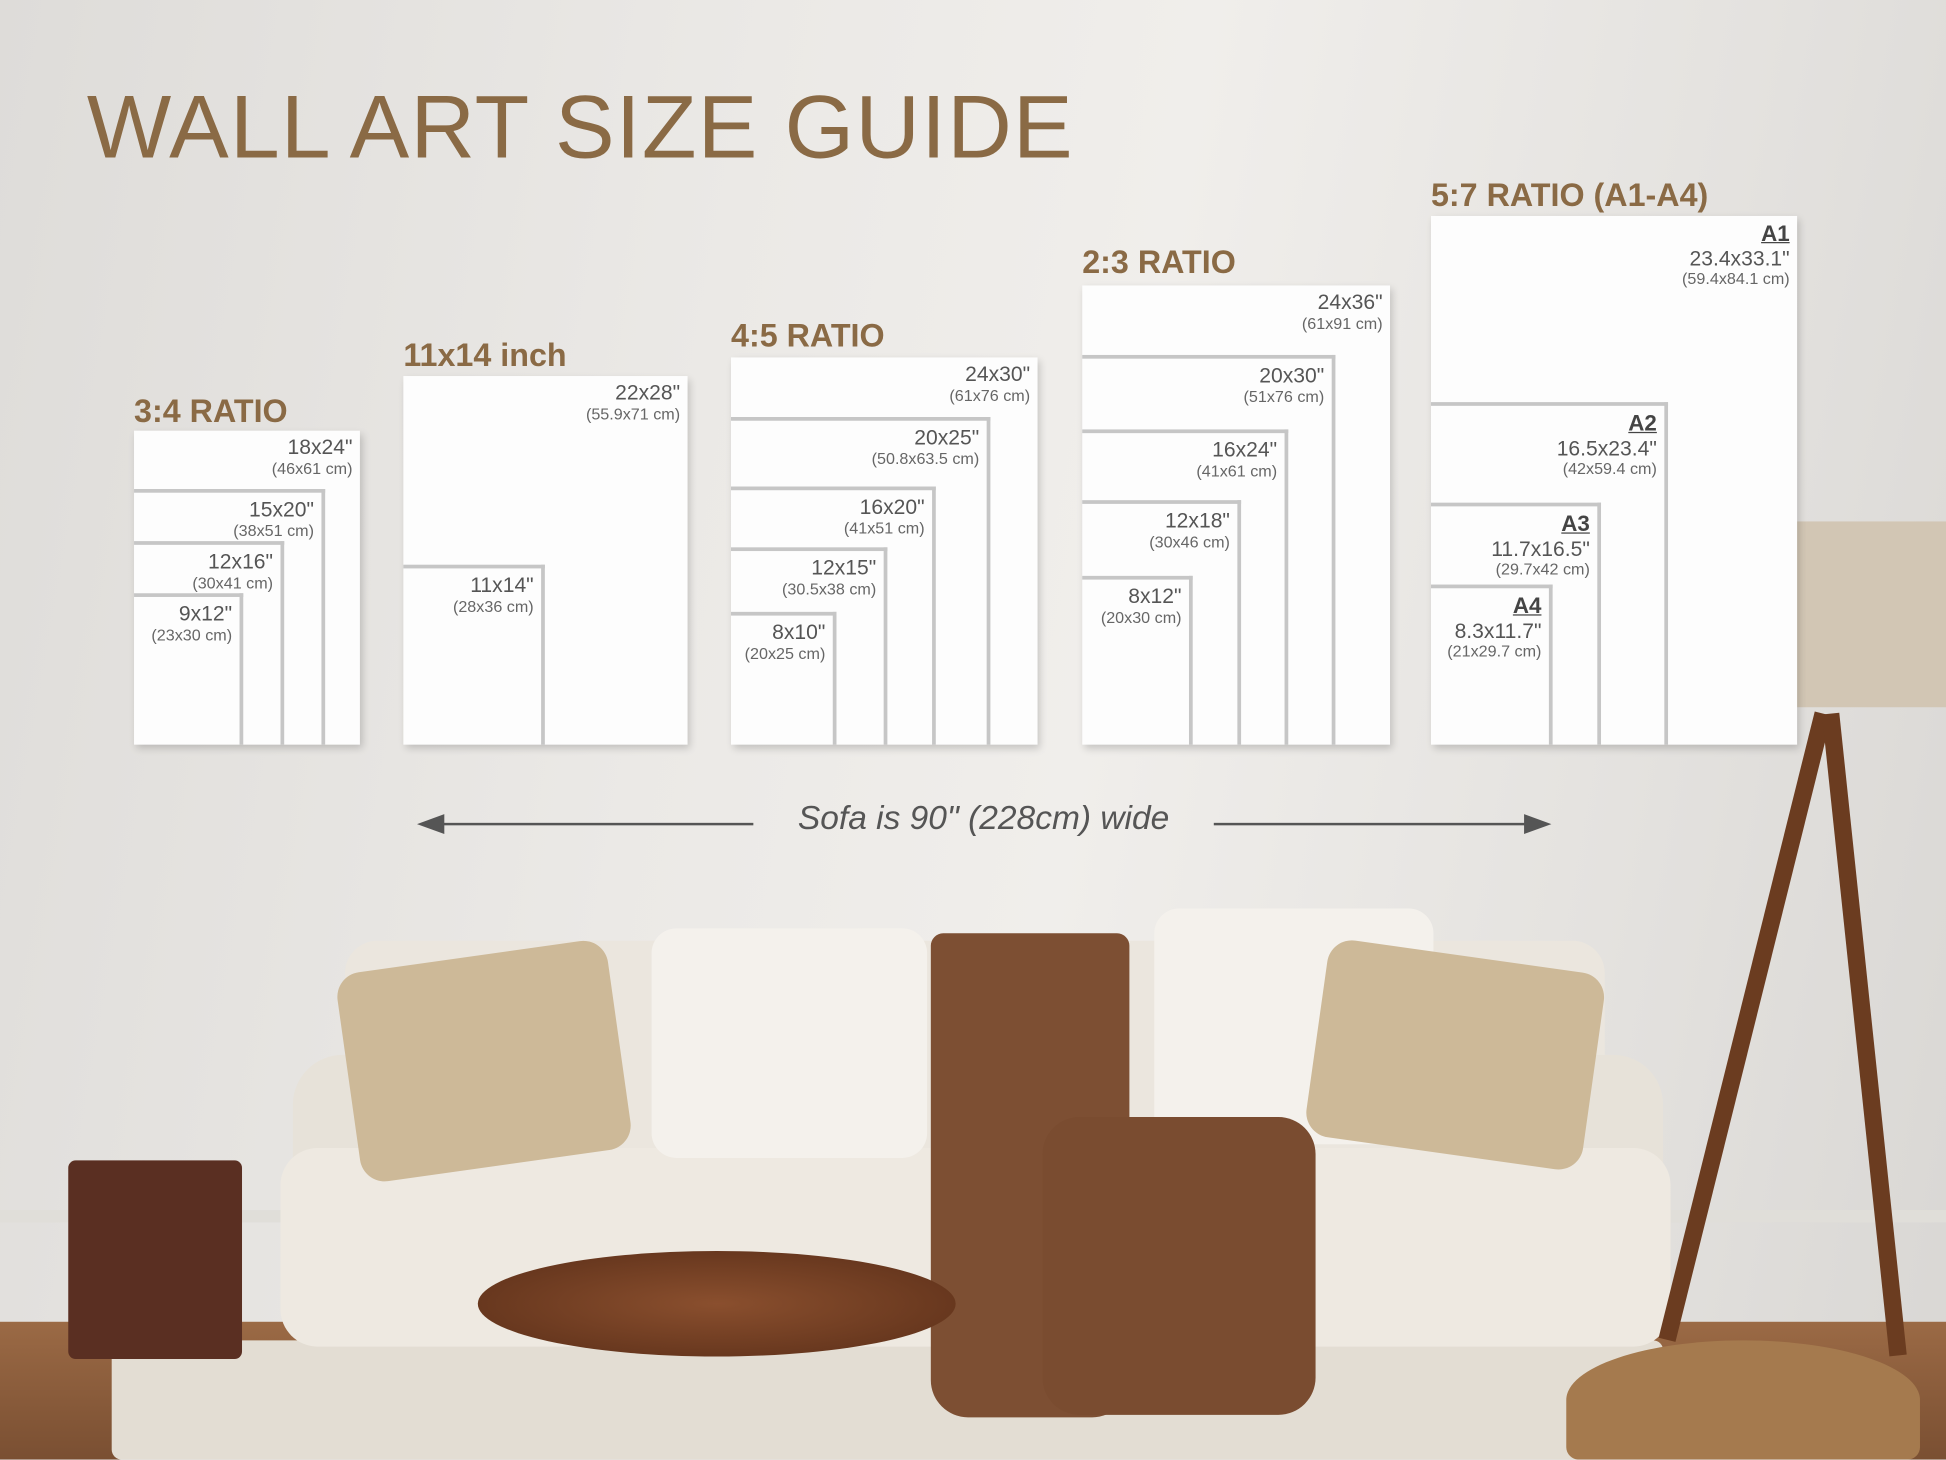 Image resolution: width=1946 pixels, height=1460 pixels. What do you see at coordinates (502, 585) in the screenshot?
I see `size-inches: 11x14"` at bounding box center [502, 585].